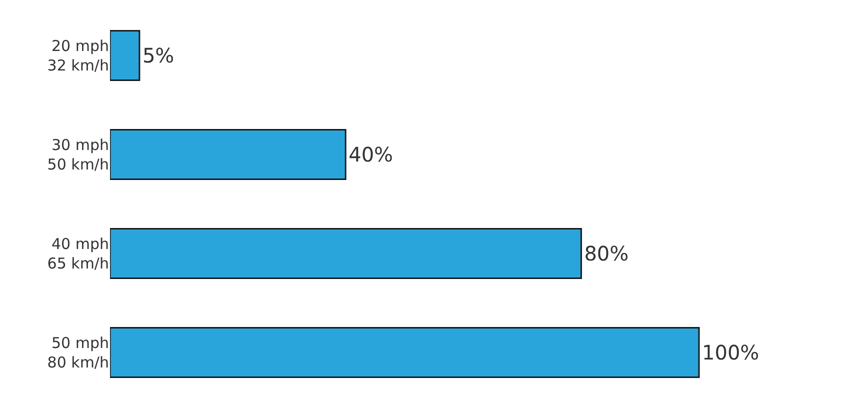 The width and height of the screenshot is (842, 406). I want to click on data-label: 5%, so click(158, 56).